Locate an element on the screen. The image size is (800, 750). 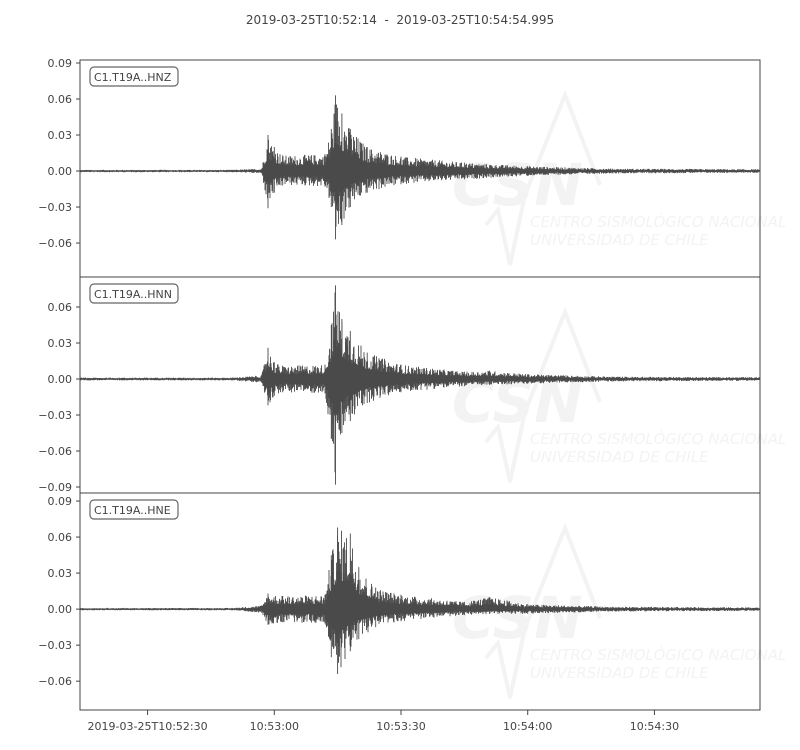
trace-label-text: C1.T19A..HNE is located at coordinates (132, 510).